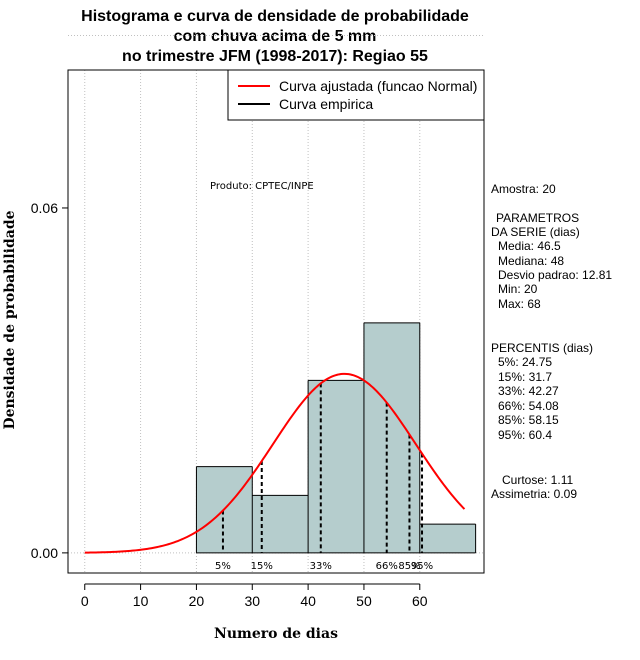 Image resolution: width=640 pixels, height=660 pixels. What do you see at coordinates (326, 104) in the screenshot?
I see `legend-empirical-label: Curva empirica` at bounding box center [326, 104].